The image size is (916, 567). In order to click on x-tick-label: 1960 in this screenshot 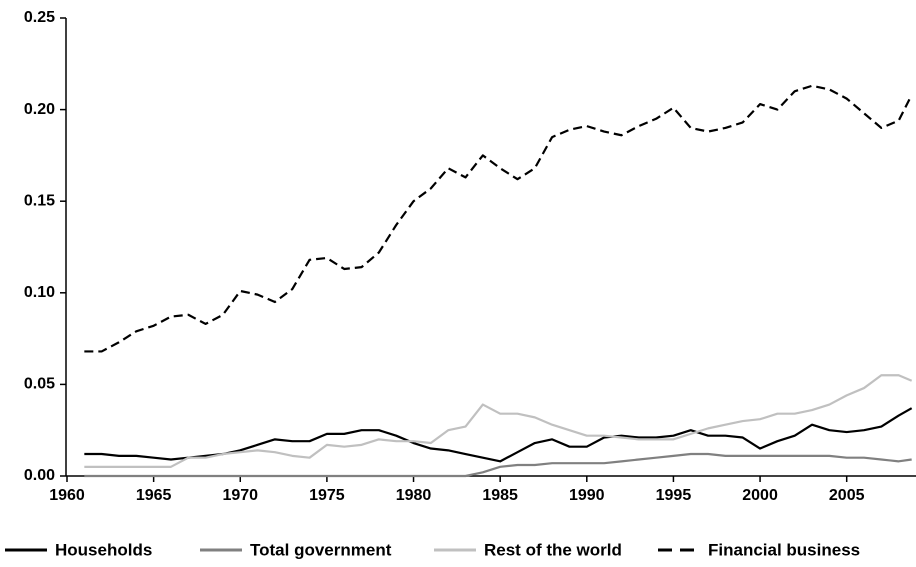, I will do `click(67, 495)`.